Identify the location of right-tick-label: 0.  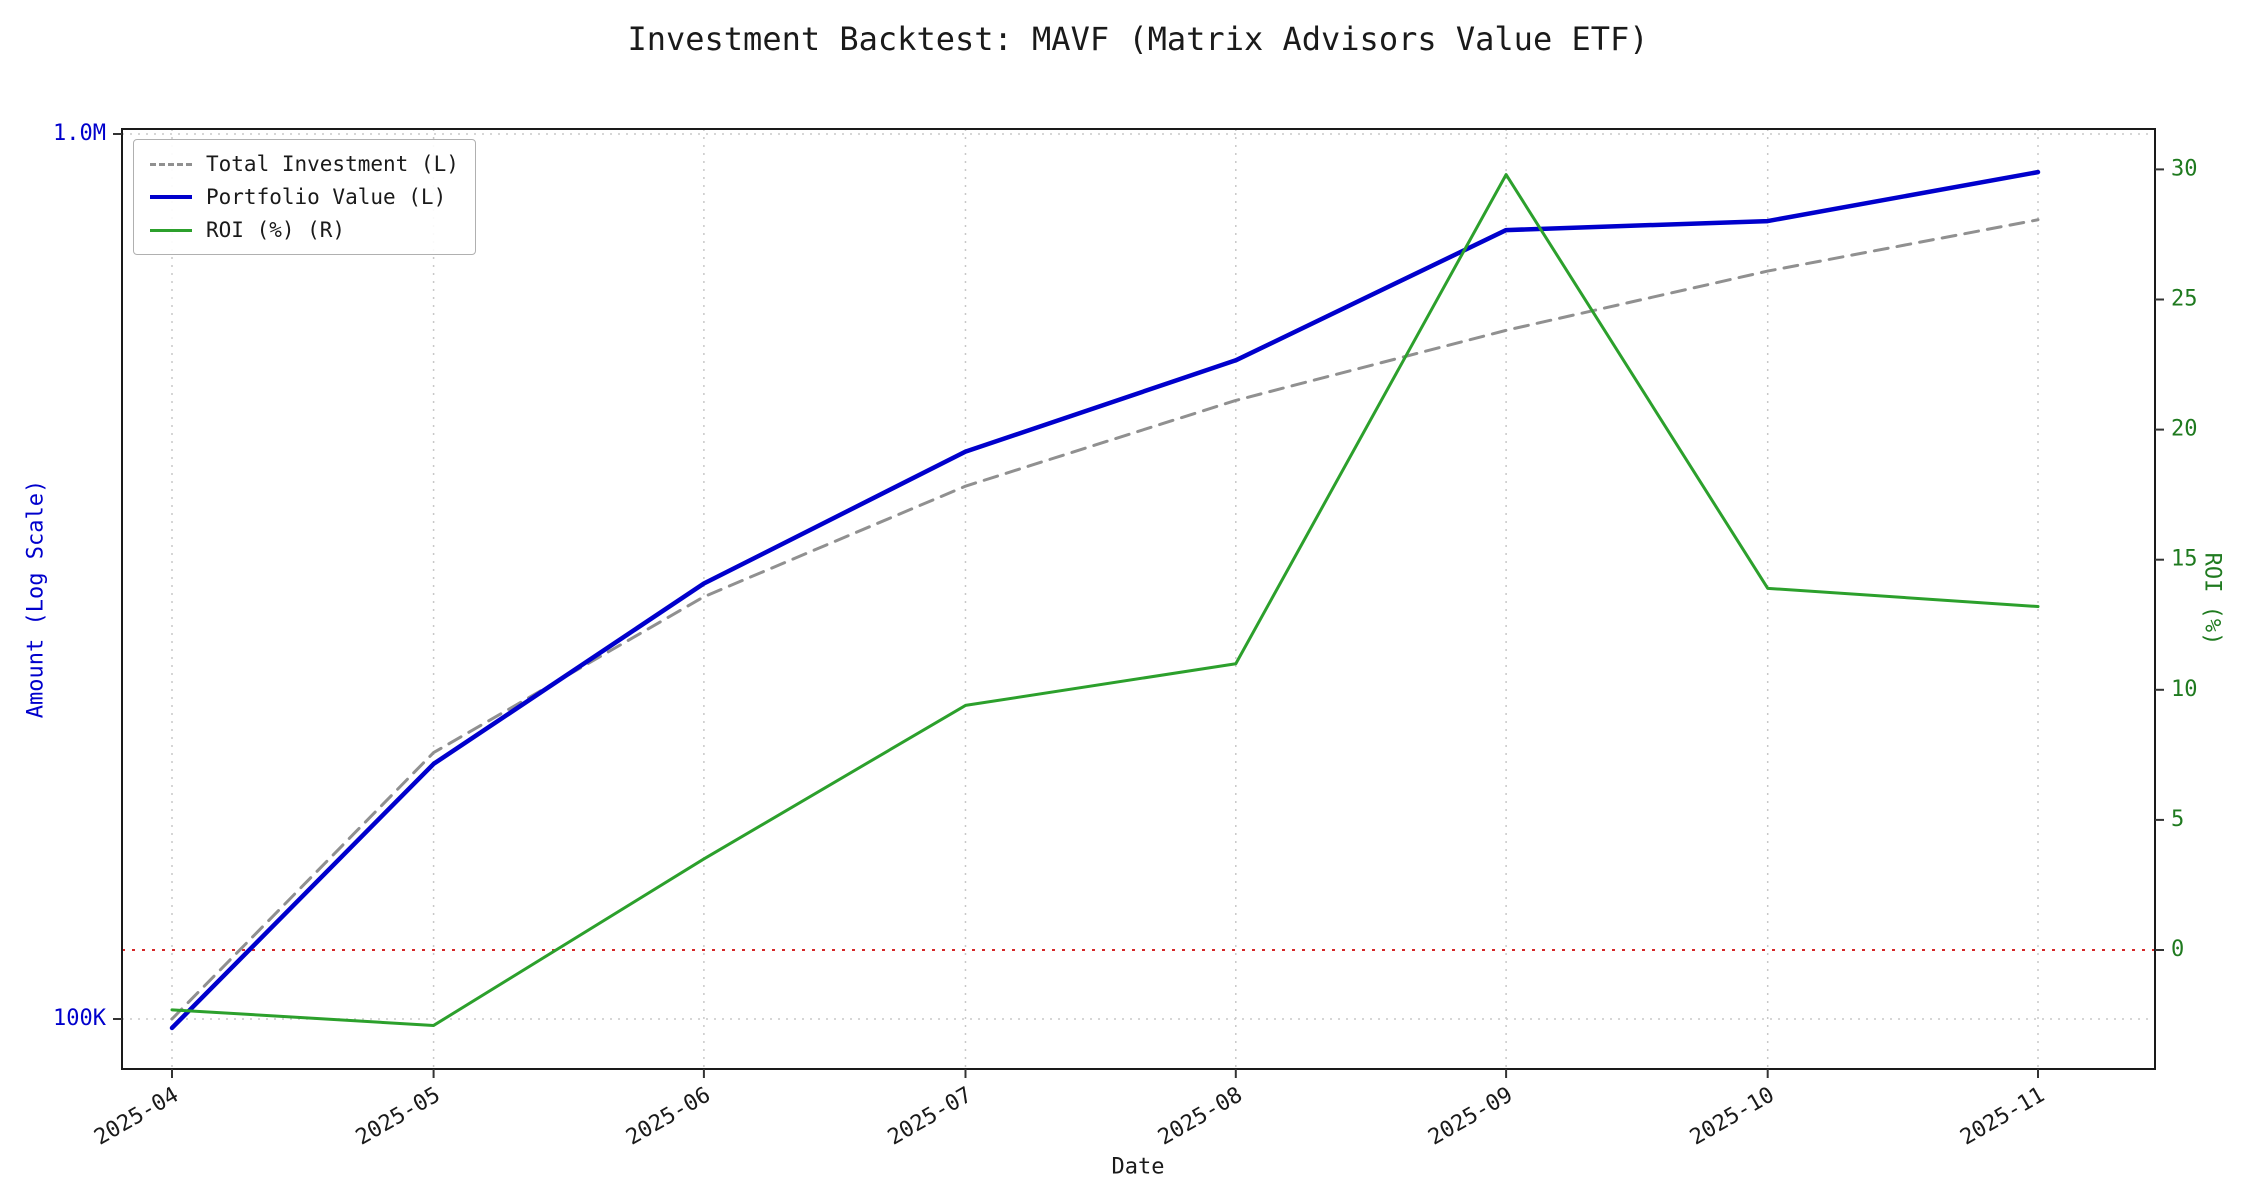
(2177, 949).